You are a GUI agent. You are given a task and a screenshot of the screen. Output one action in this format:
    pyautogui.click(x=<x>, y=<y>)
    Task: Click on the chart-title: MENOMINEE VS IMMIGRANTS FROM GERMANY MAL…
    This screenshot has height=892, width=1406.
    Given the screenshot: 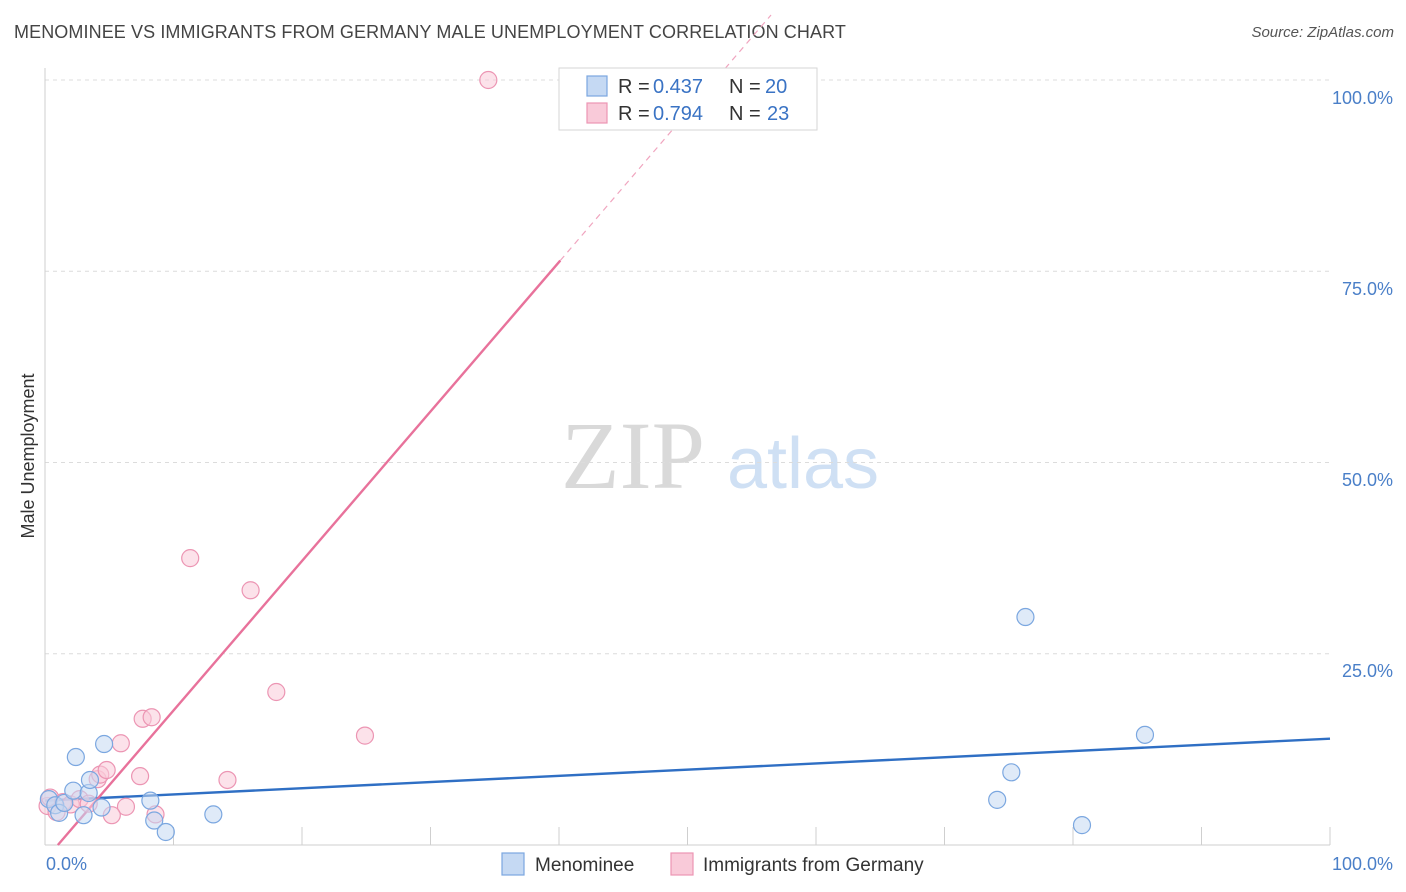 What is the action you would take?
    pyautogui.click(x=430, y=32)
    